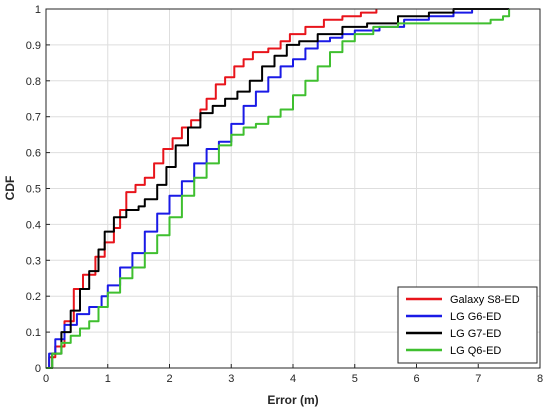  Describe the element at coordinates (10, 188) in the screenshot. I see `y-axis-label: CDF` at that location.